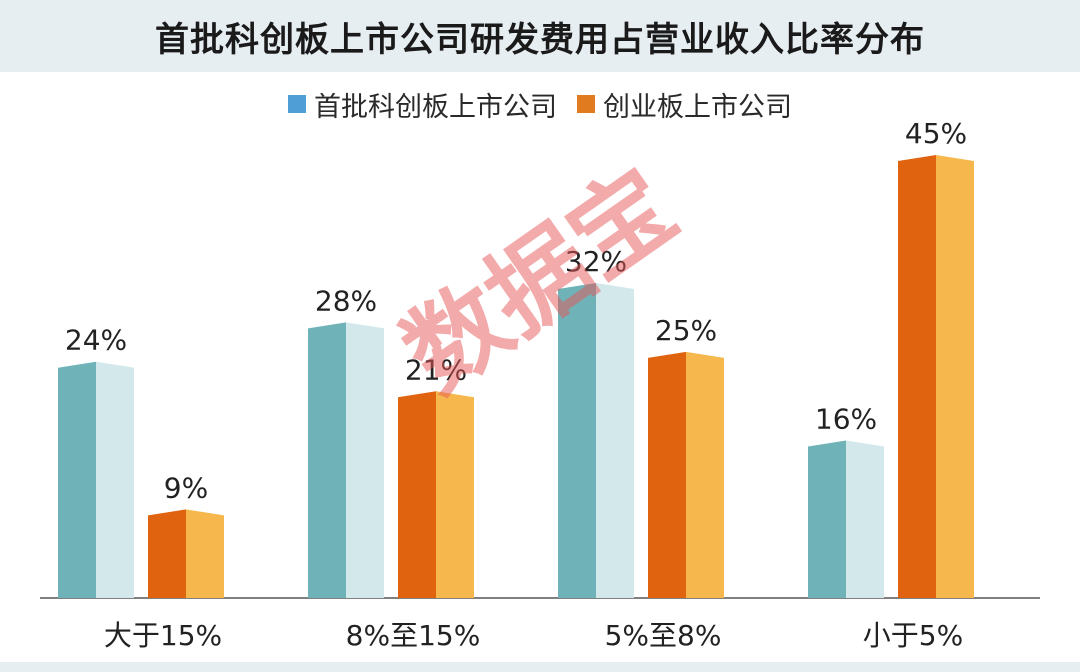  What do you see at coordinates (115, 479) in the screenshot?
I see `bar-1-1-light` at bounding box center [115, 479].